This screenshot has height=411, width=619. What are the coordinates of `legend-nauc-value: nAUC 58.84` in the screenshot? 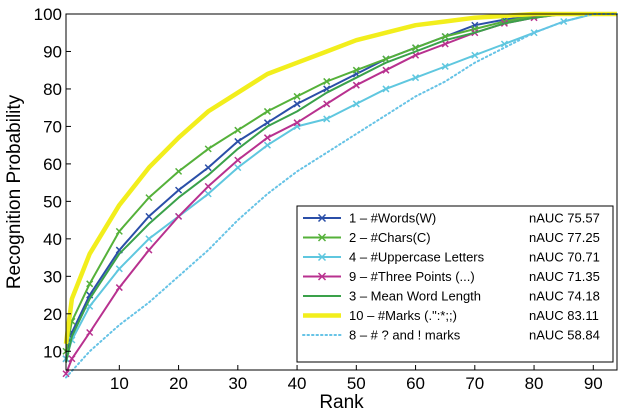 It's located at (564, 335).